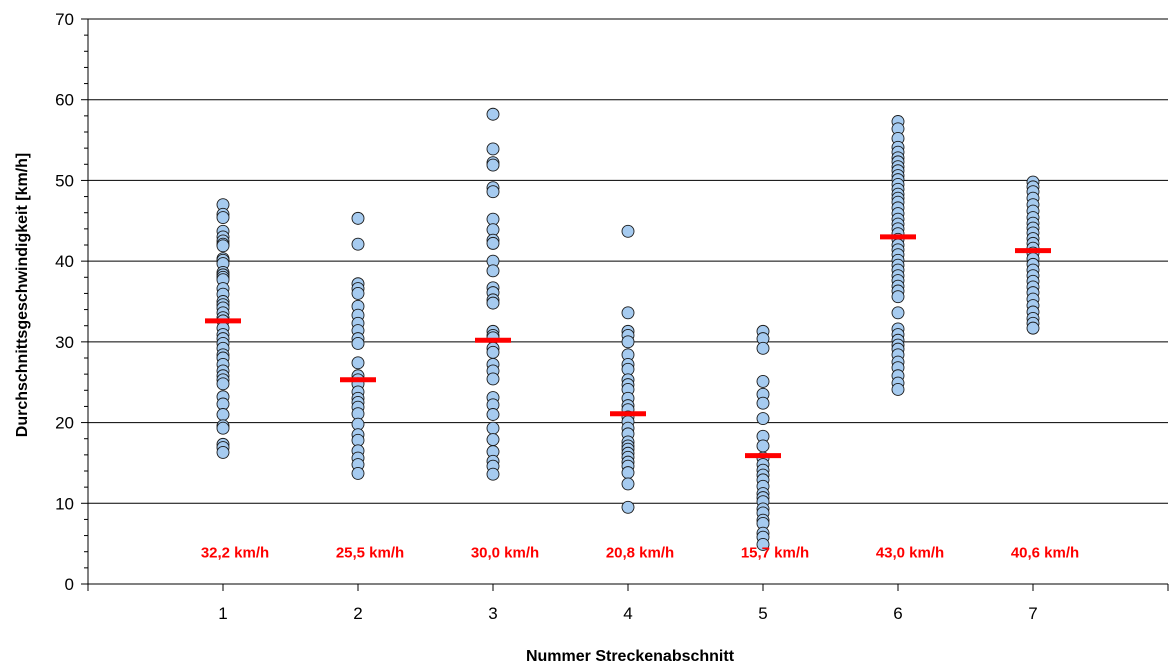 This screenshot has height=666, width=1170. What do you see at coordinates (69, 584) in the screenshot?
I see `y-tick-label-0: 0` at bounding box center [69, 584].